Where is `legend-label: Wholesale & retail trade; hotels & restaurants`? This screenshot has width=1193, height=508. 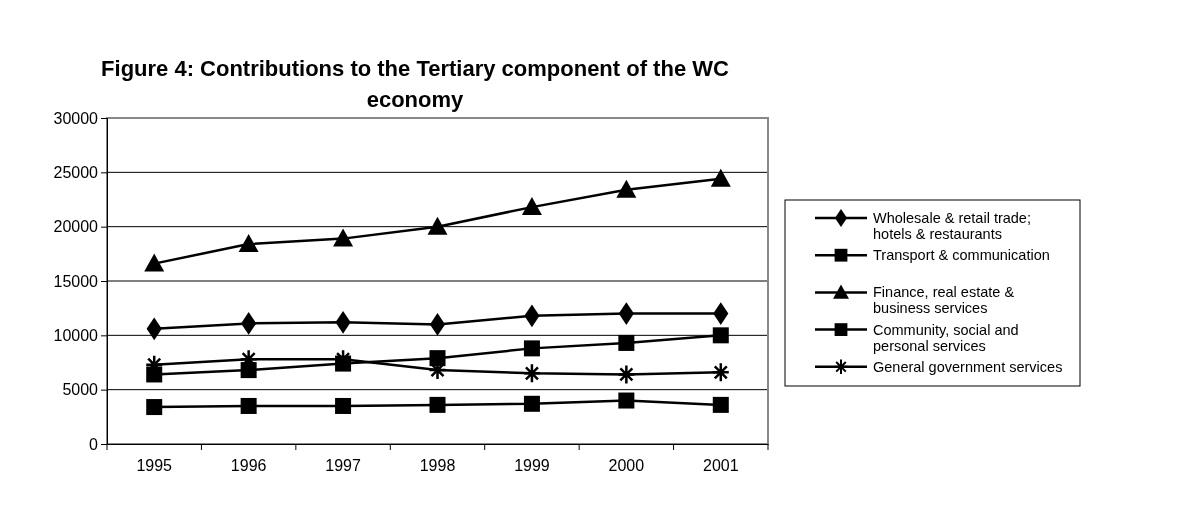
legend-label: Wholesale & retail trade; hotels & restaurants is located at coordinates (952, 226).